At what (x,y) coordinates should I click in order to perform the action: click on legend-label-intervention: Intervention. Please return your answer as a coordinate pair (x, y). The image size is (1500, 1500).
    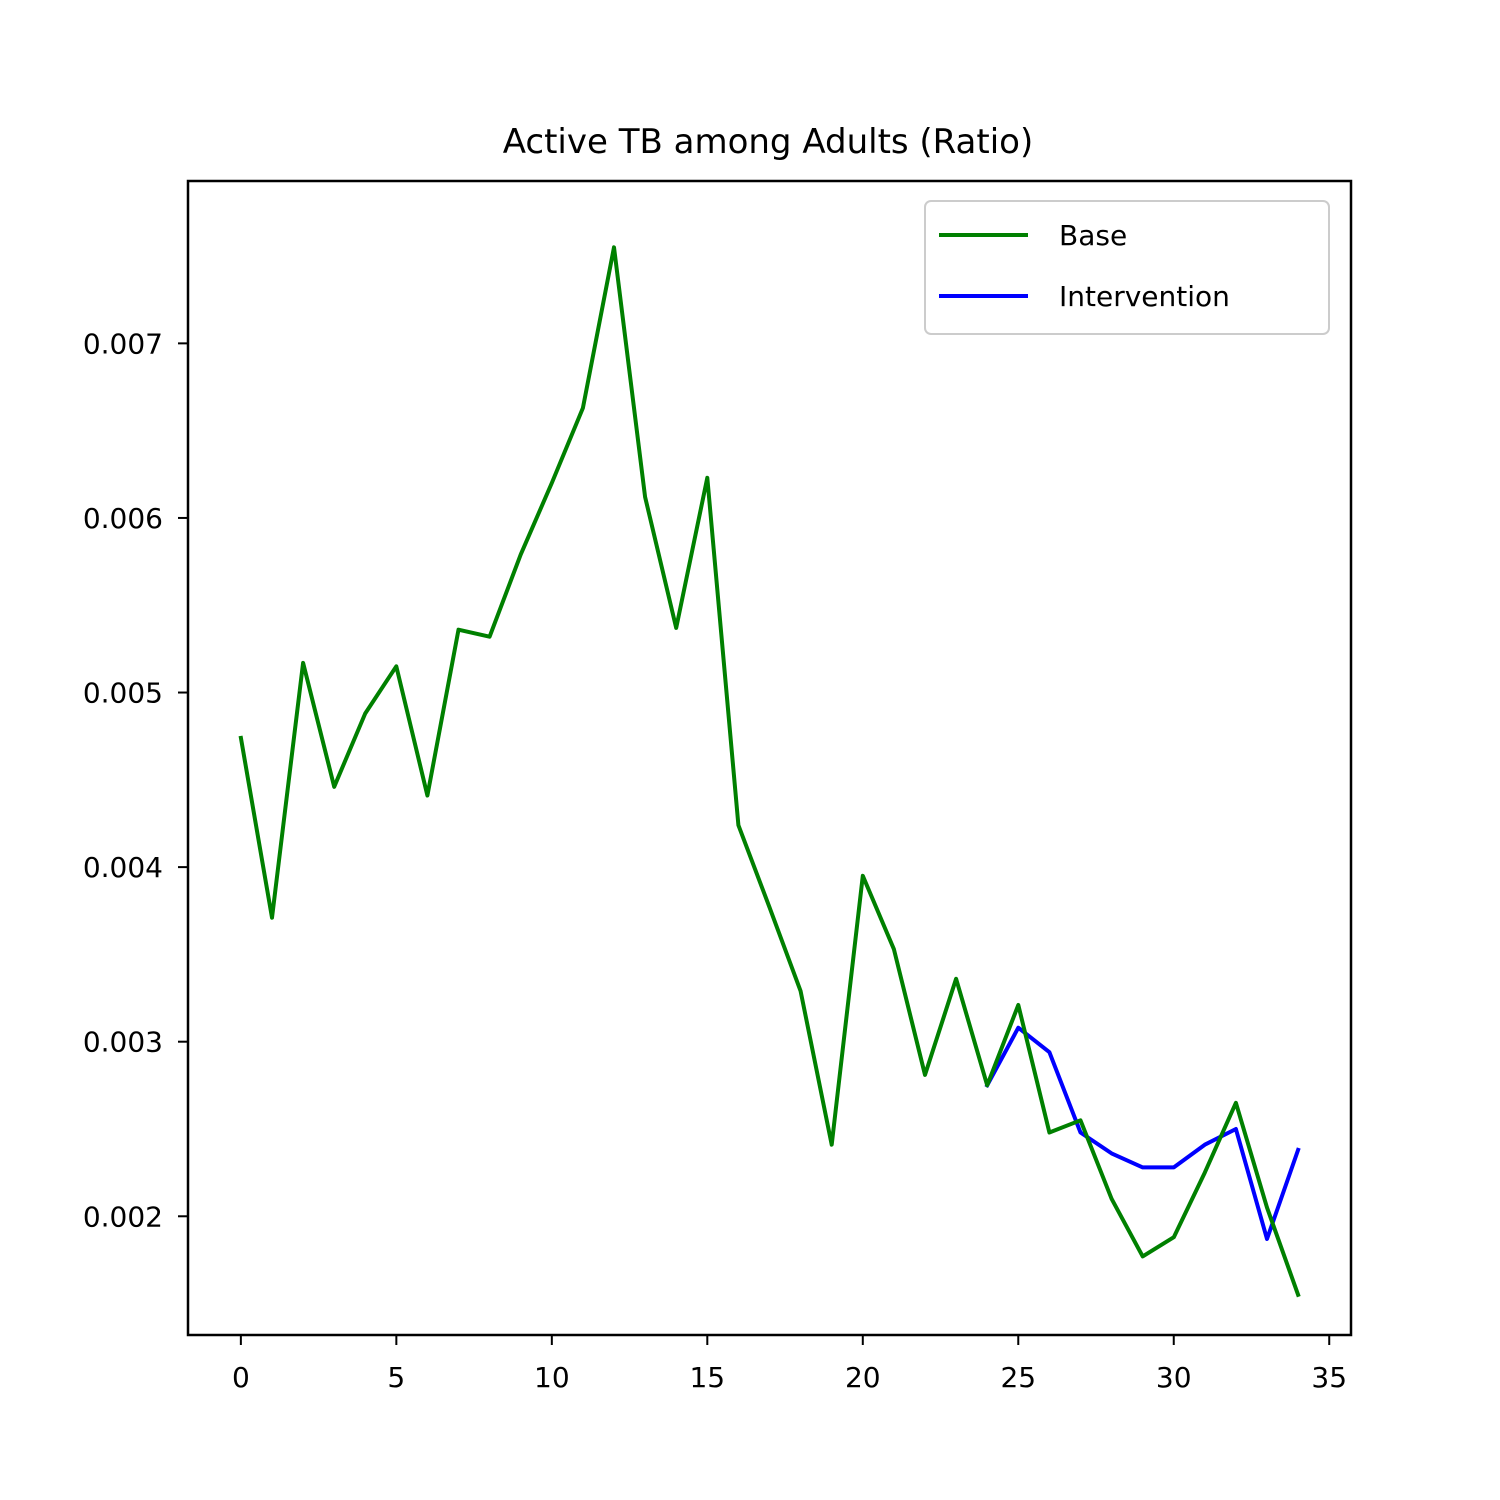
    Looking at the image, I should click on (1144, 296).